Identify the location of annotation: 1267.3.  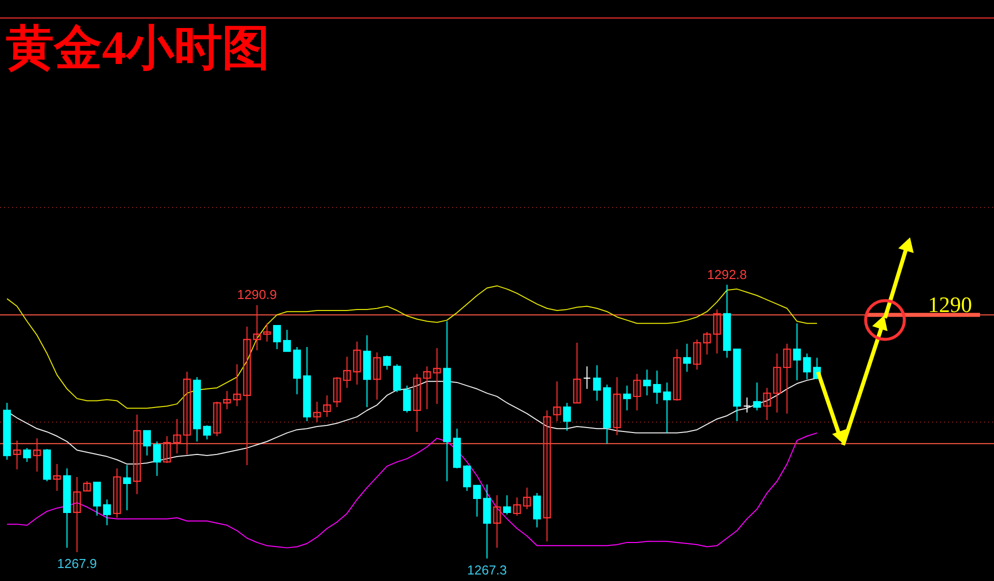
(487, 570).